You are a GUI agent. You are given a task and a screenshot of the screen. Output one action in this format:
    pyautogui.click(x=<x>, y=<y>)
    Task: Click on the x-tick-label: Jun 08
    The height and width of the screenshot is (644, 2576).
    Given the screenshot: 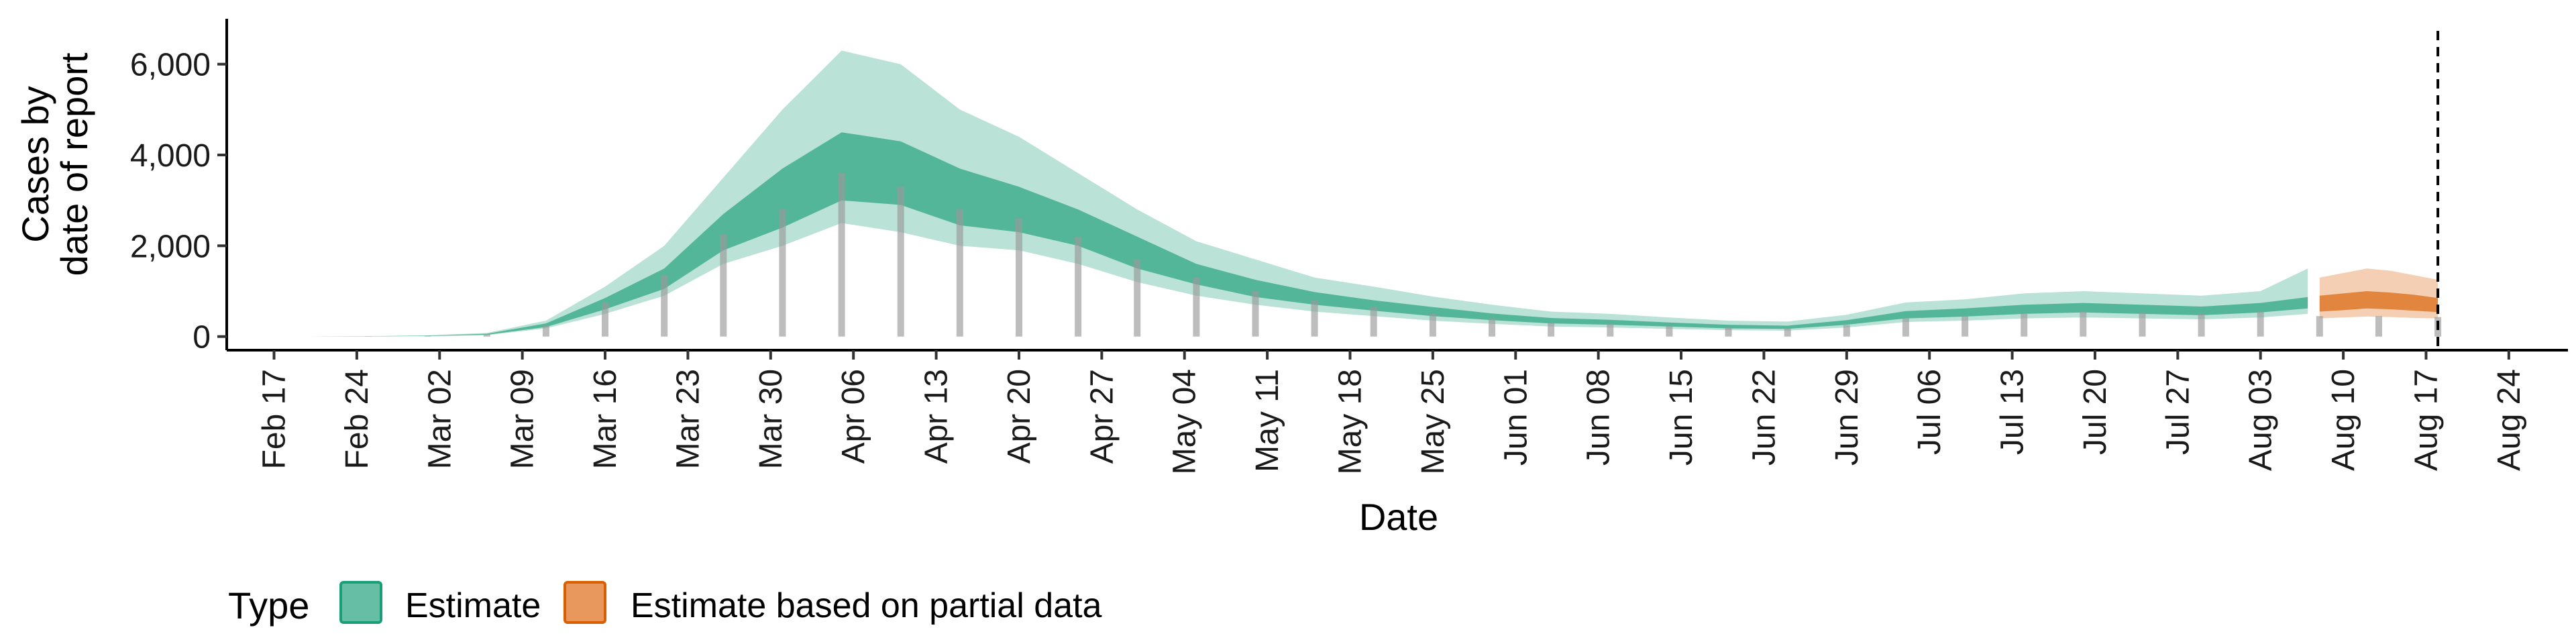 What is the action you would take?
    pyautogui.click(x=1599, y=417)
    